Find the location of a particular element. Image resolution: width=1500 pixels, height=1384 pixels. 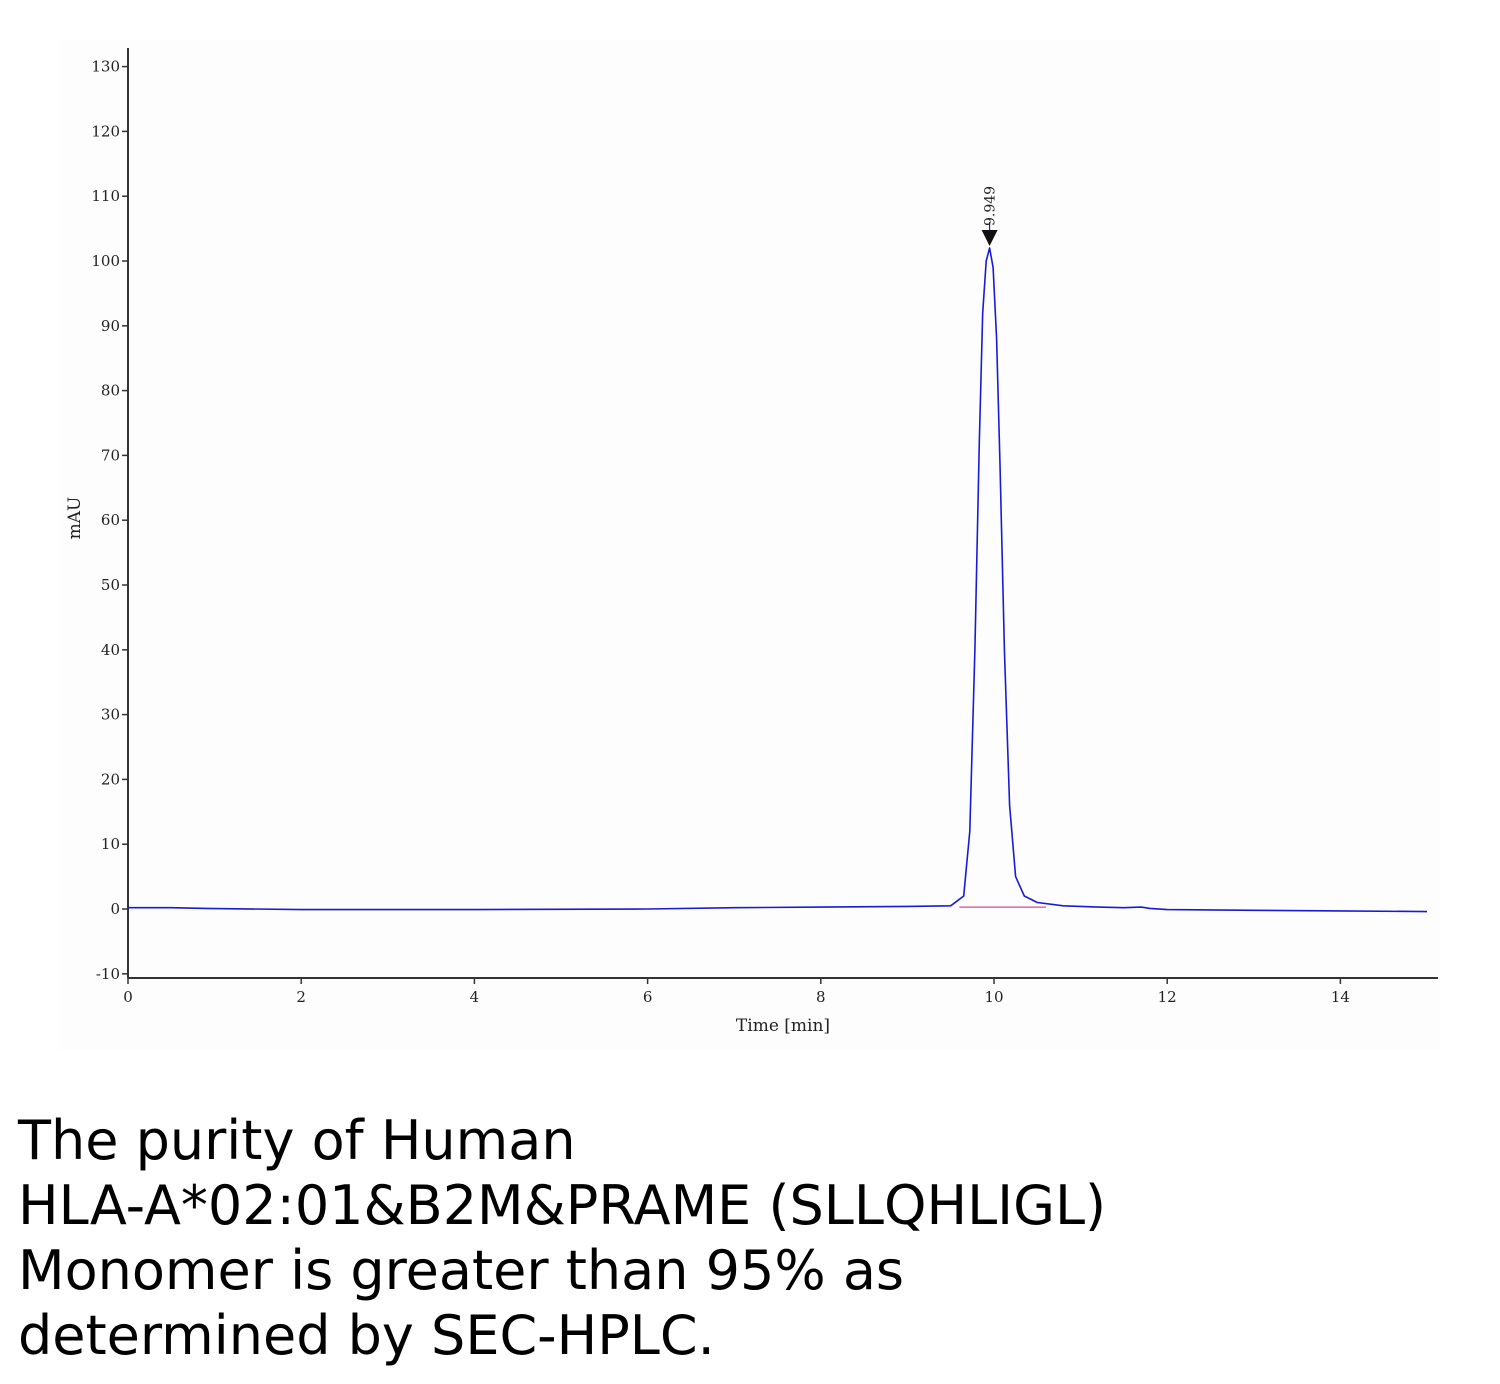

x-tick-label: 8 is located at coordinates (821, 997).